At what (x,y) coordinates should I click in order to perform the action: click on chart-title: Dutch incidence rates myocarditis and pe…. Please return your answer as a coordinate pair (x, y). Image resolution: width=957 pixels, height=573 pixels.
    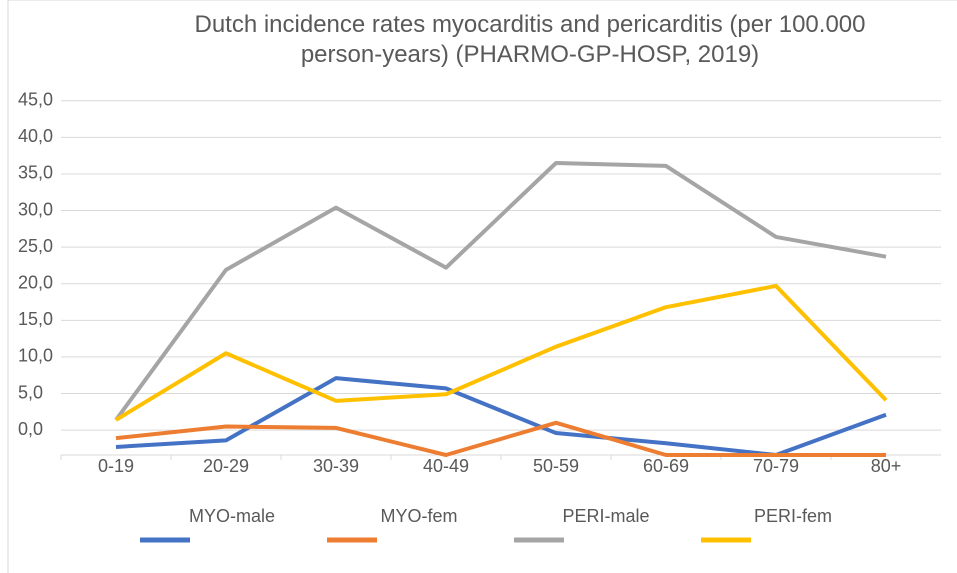
    Looking at the image, I should click on (530, 39).